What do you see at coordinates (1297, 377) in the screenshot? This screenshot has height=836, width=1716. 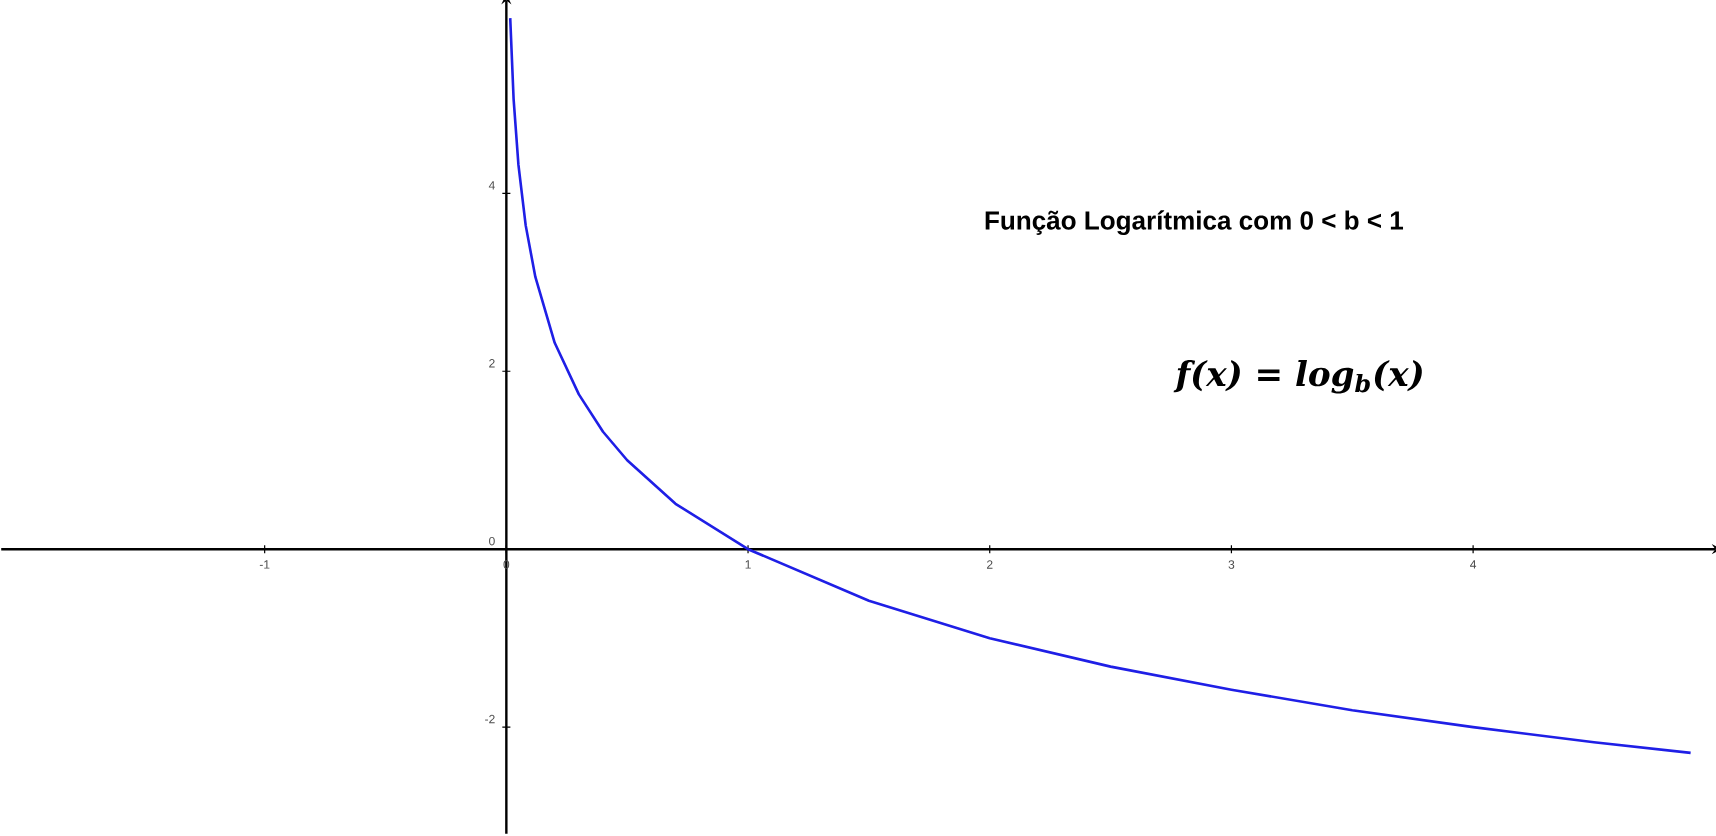 I see `annotation: f(x) = log$_{b}$(x)` at bounding box center [1297, 377].